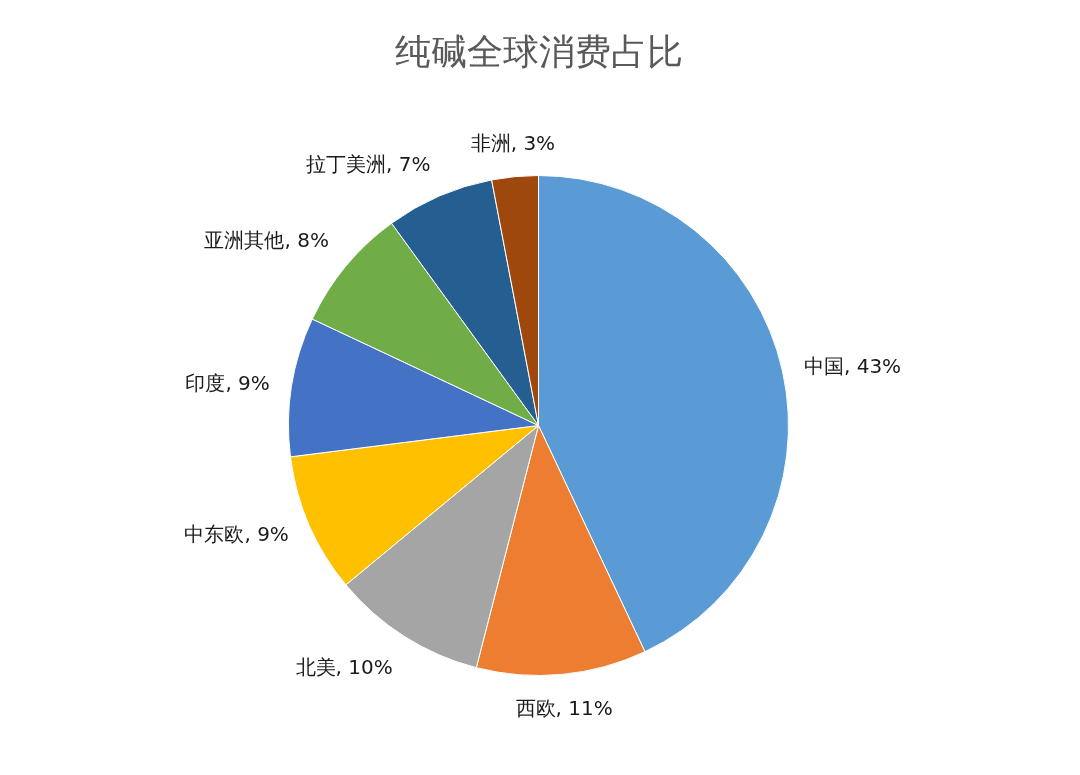 Image resolution: width=1080 pixels, height=775 pixels. I want to click on slice-label: 非洲, 3%, so click(513, 142).